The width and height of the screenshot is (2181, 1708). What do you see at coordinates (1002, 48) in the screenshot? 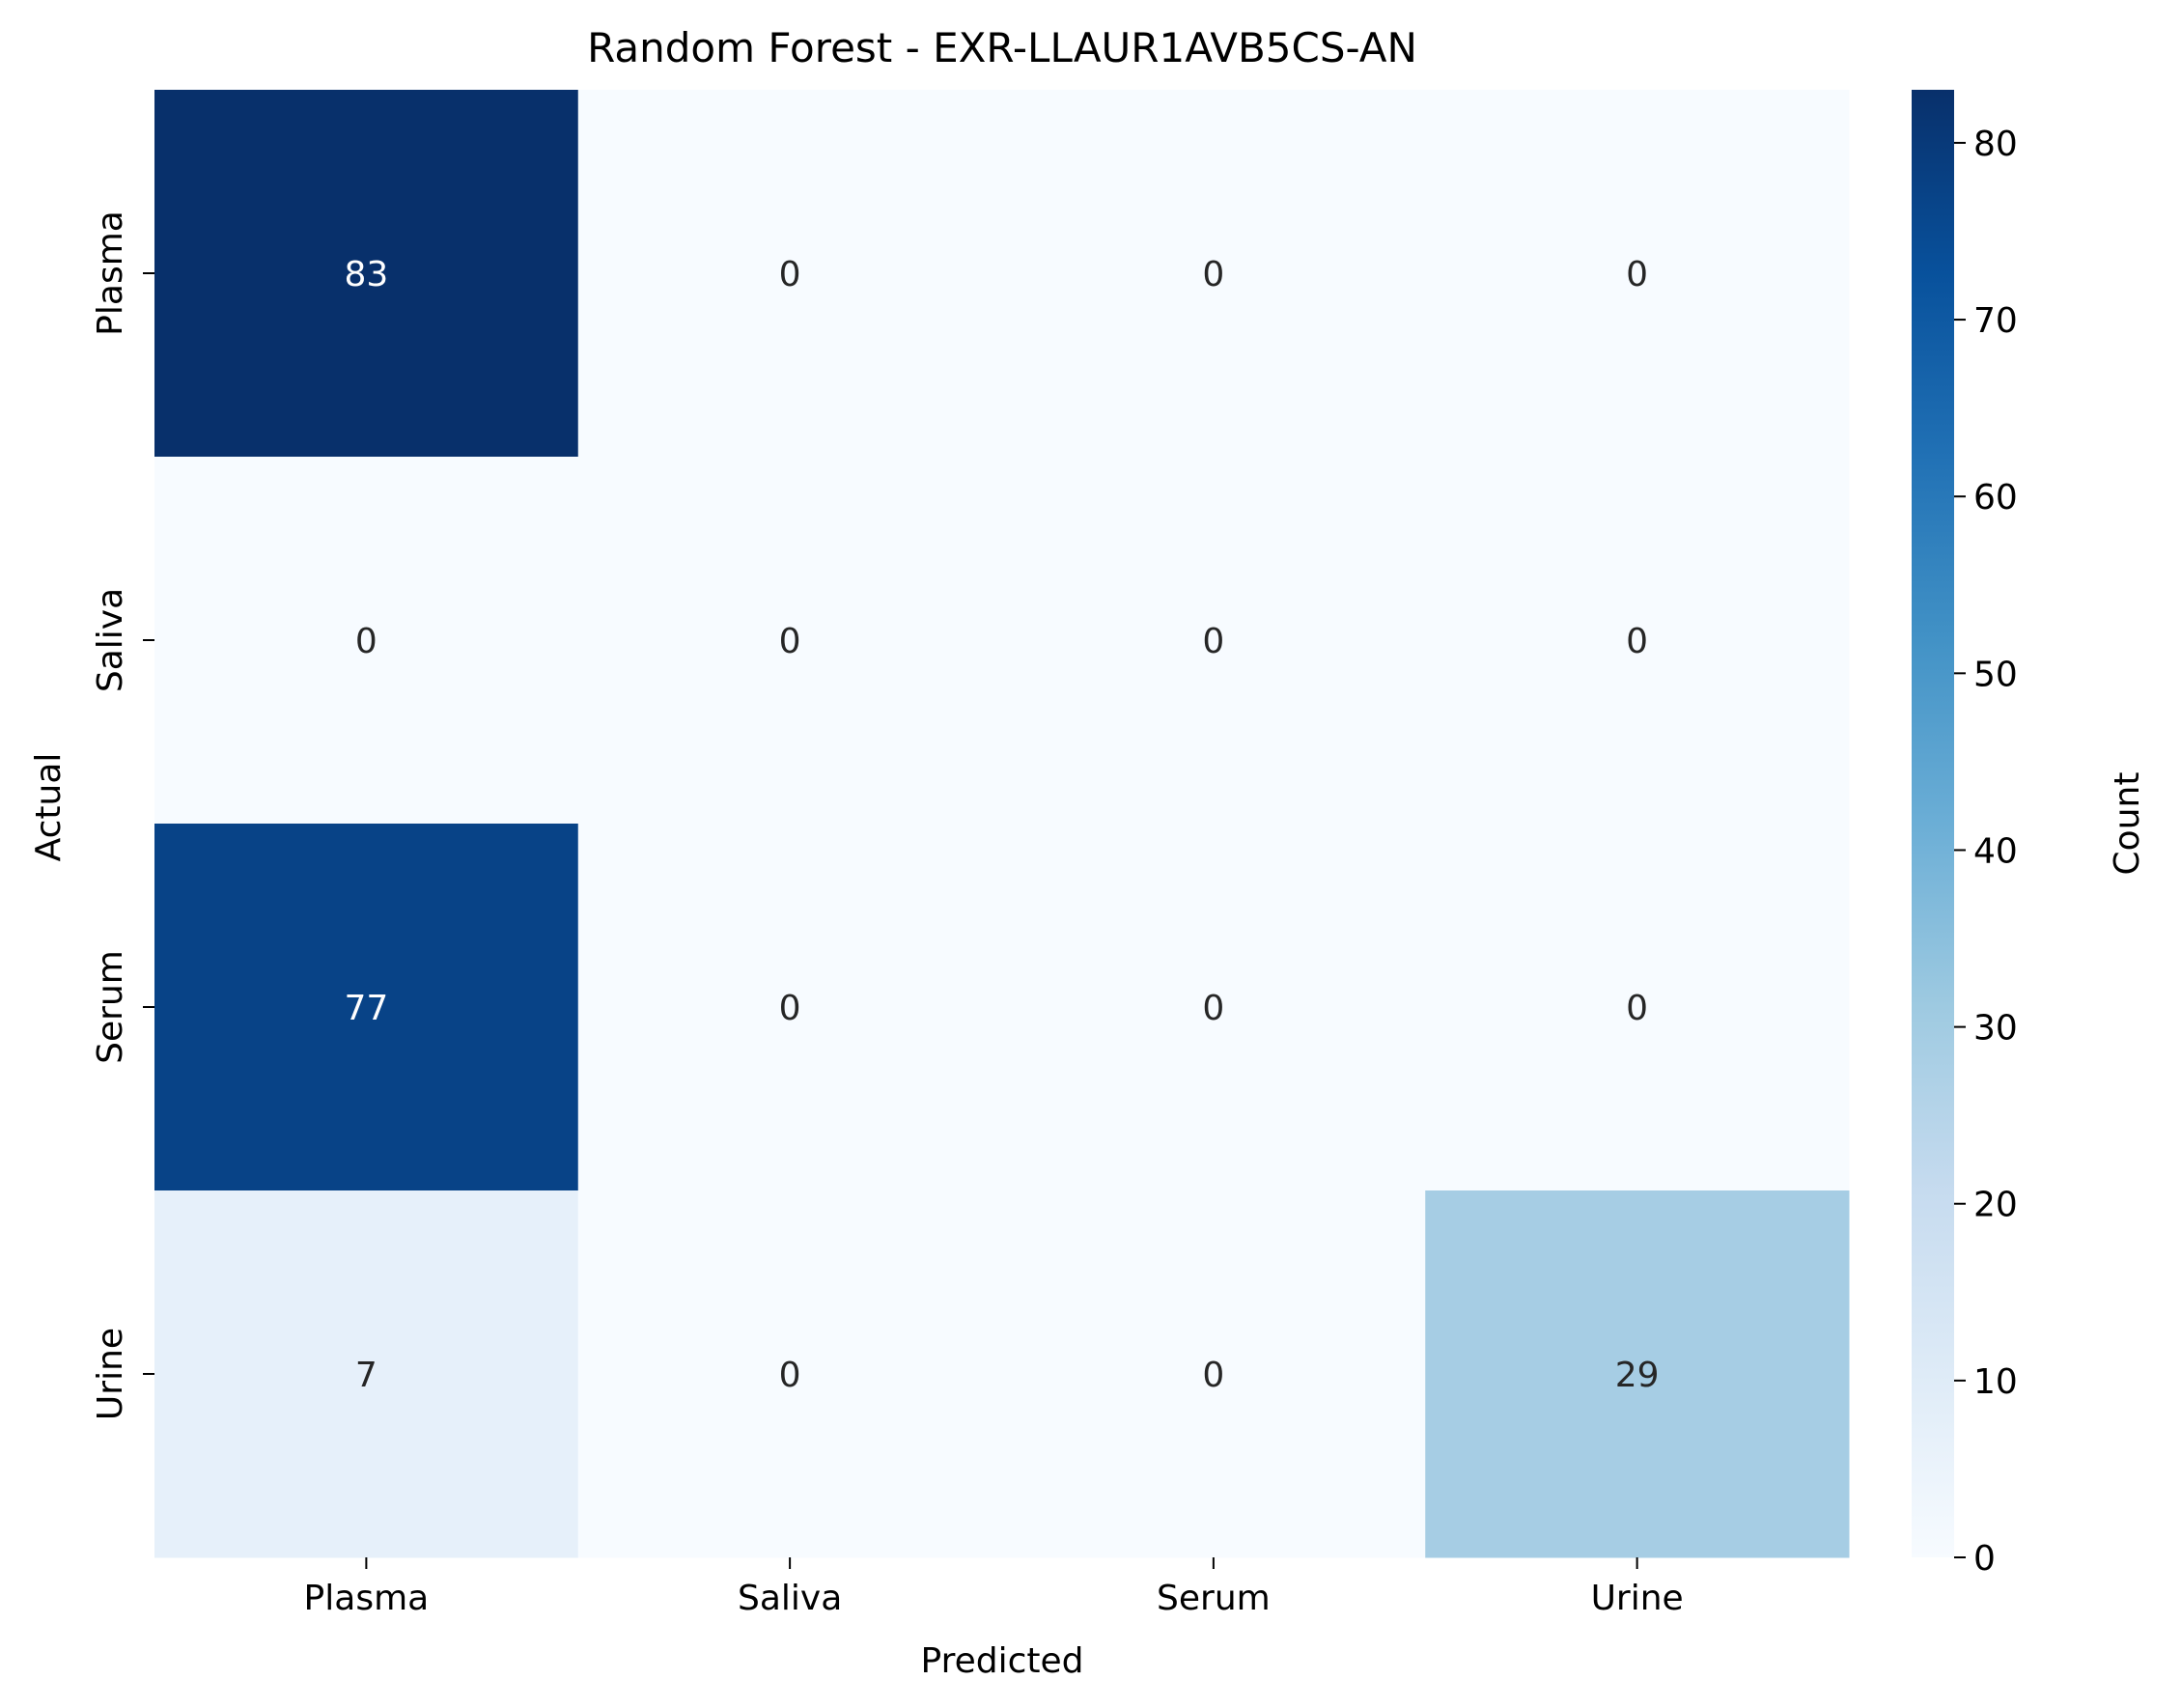
I see `chart-title: Random Forest - EXR-LLAUR1AVB5CS-AN` at bounding box center [1002, 48].